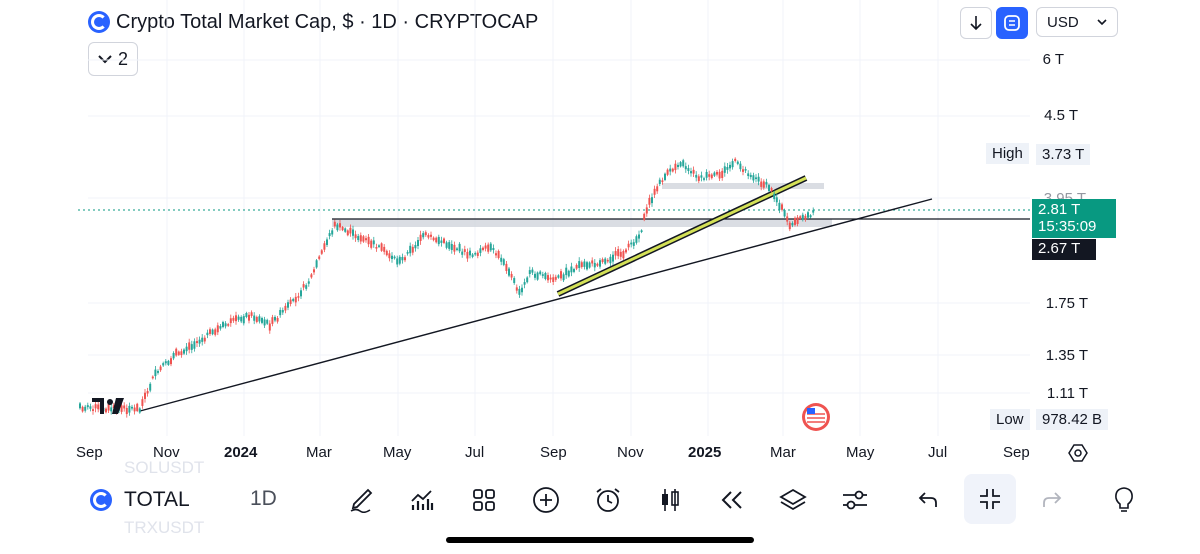 Image resolution: width=1200 pixels, height=554 pixels. Describe the element at coordinates (682, 236) in the screenshot. I see `trend-channel-line` at that location.